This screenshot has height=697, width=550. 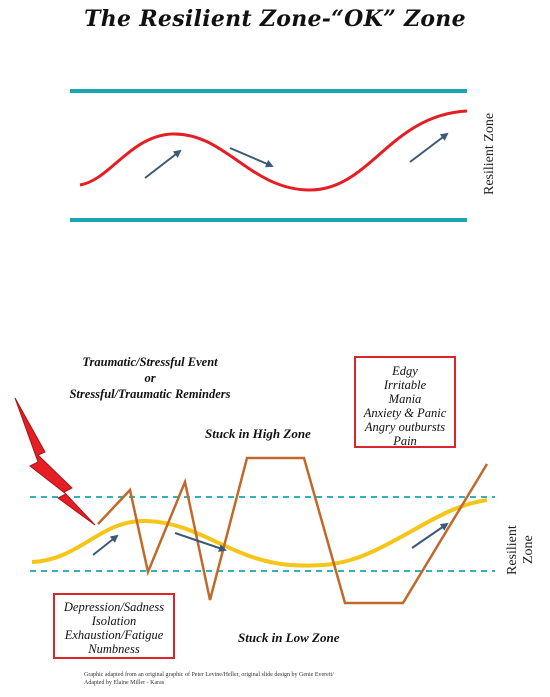 I want to click on symptom-item: Angry outbursts, so click(x=405, y=427).